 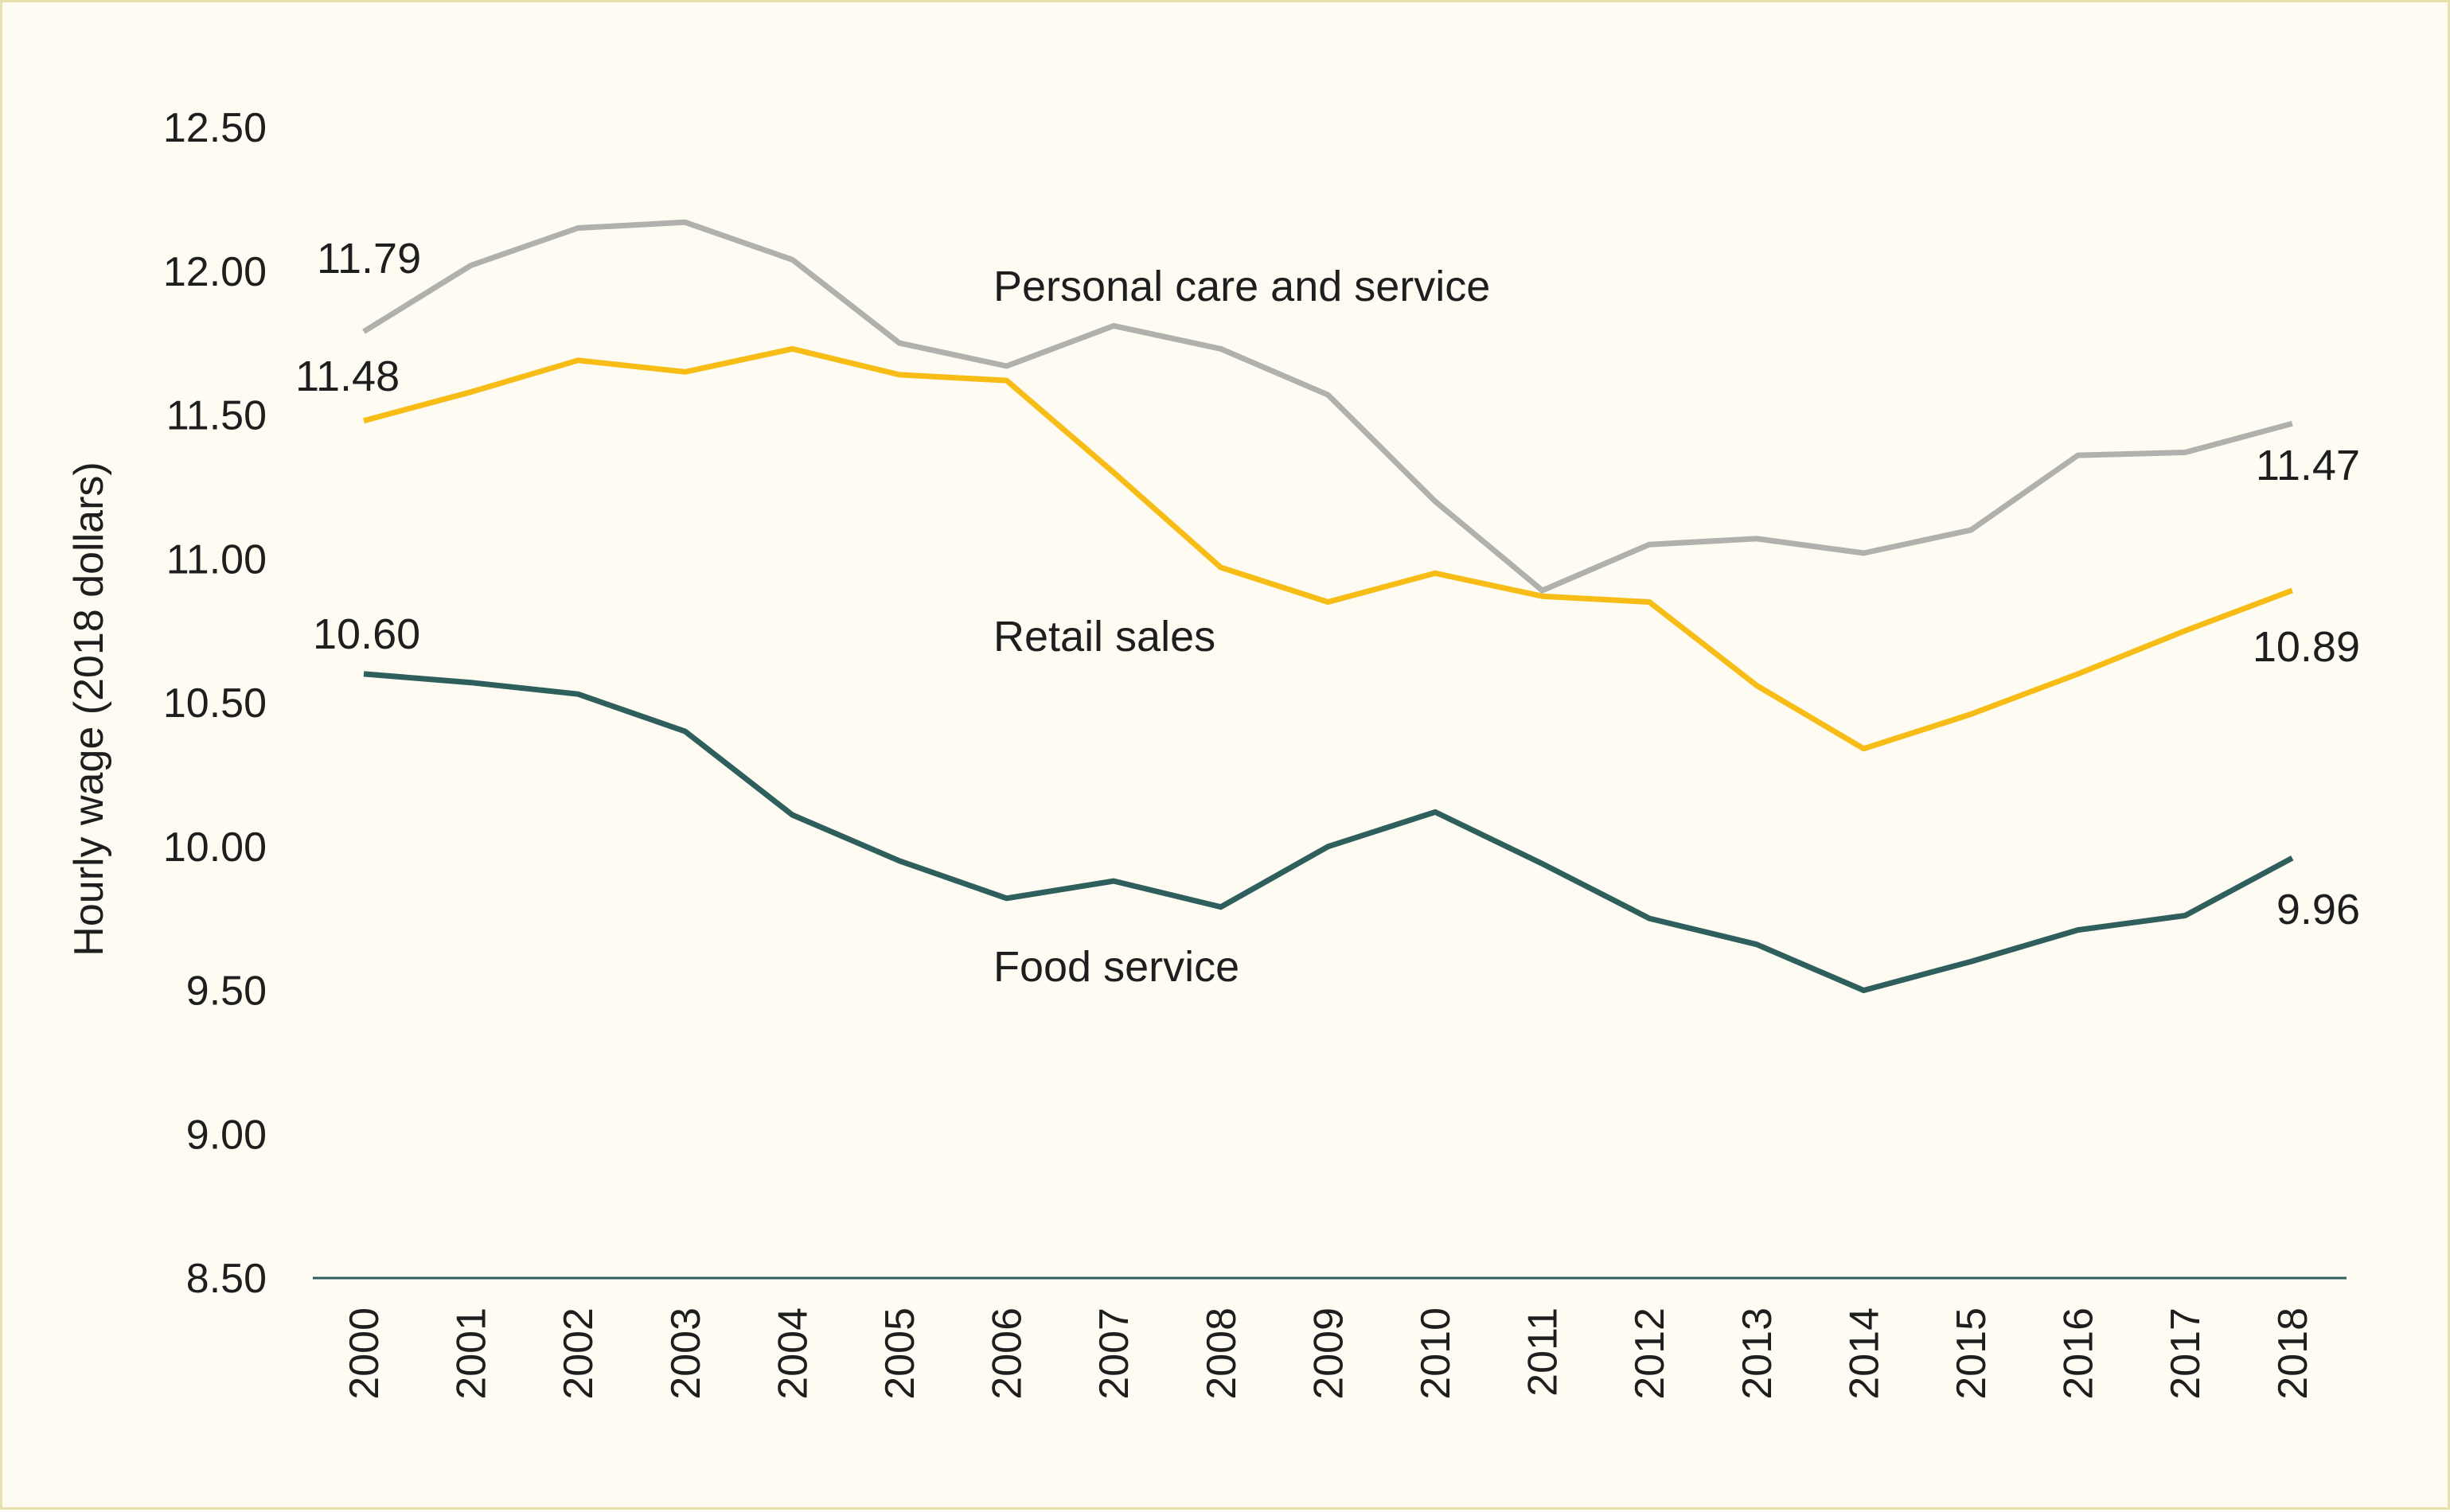 What do you see at coordinates (226, 1279) in the screenshot?
I see `y-tick-label: 8.50` at bounding box center [226, 1279].